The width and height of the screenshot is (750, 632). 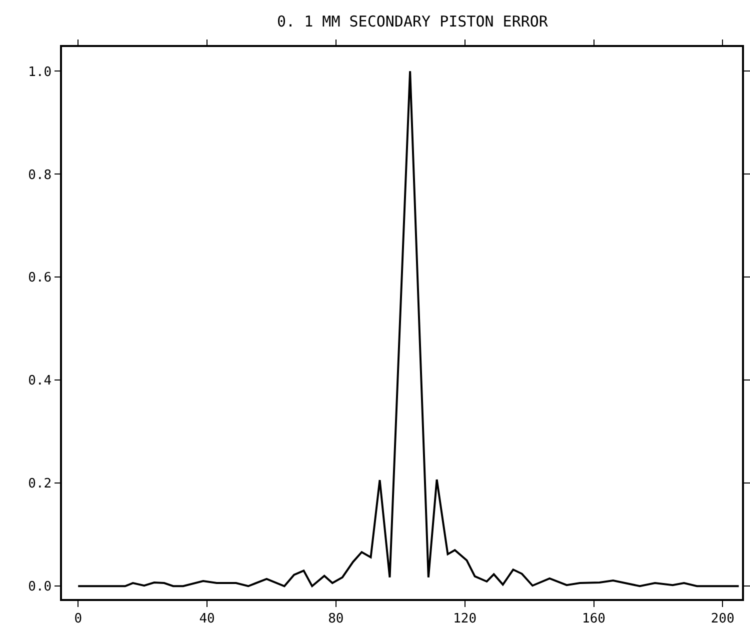 I want to click on x-tick-label: 0, so click(x=78, y=618).